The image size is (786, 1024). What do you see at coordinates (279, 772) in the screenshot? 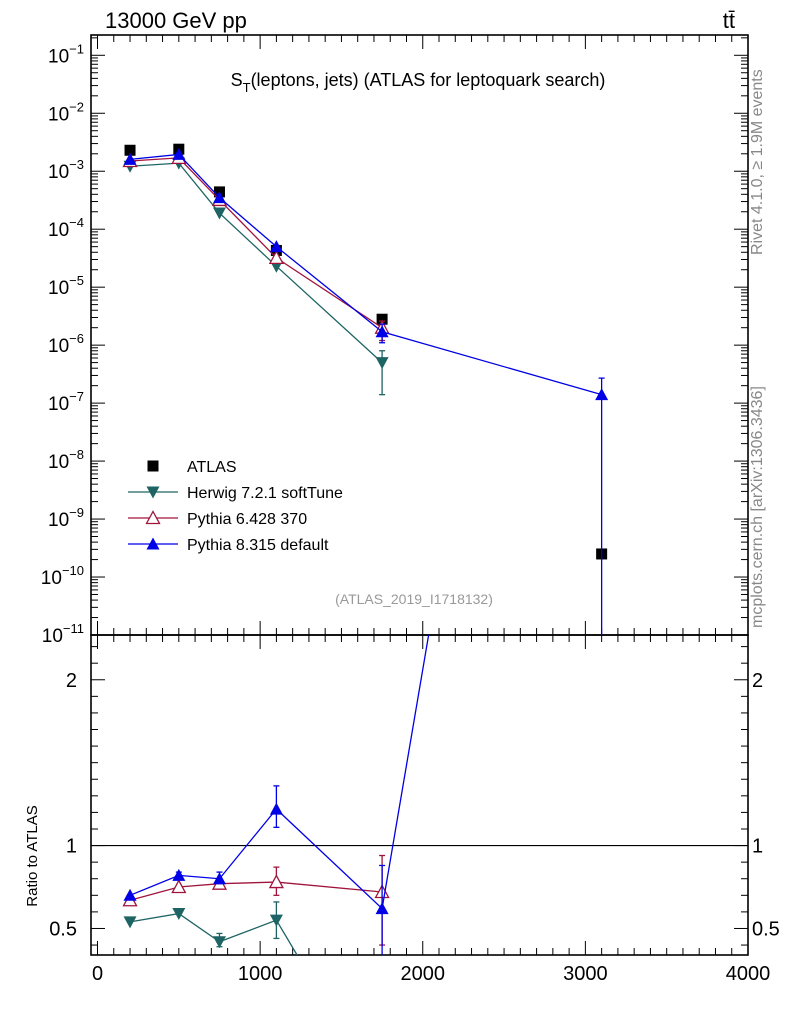
I see `ratio-line-pythia-8-315-default` at bounding box center [279, 772].